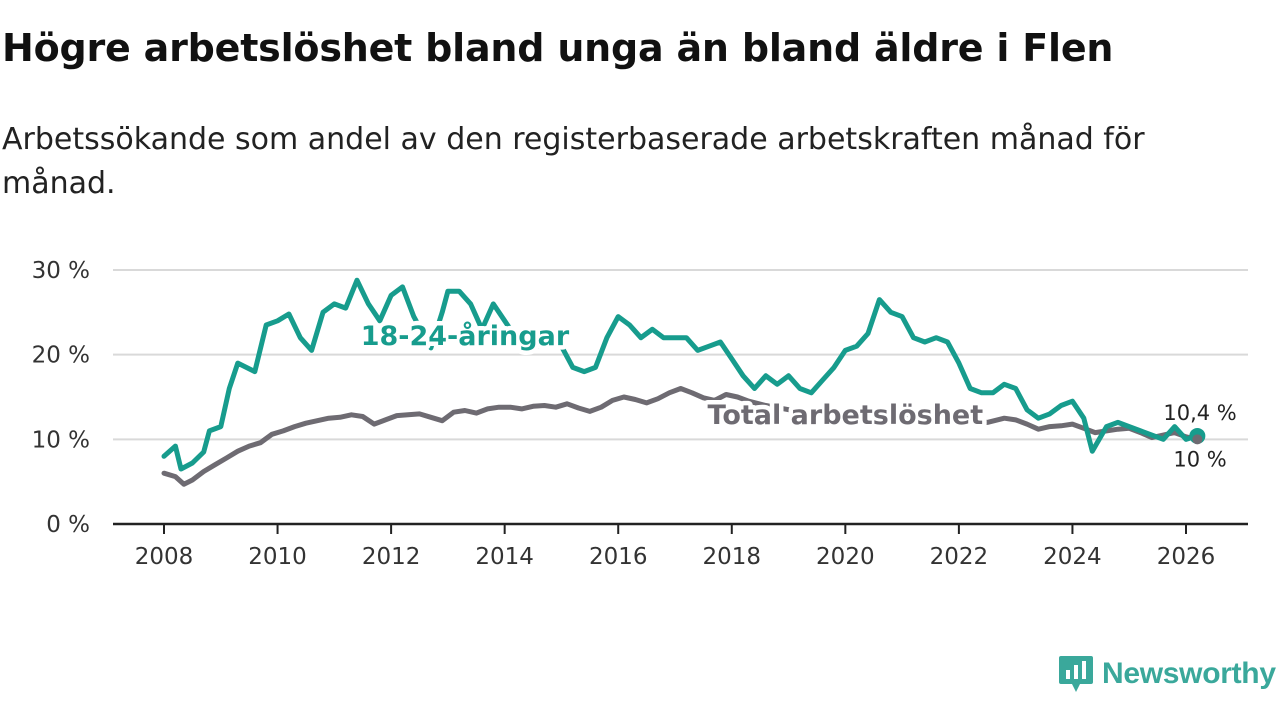 The height and width of the screenshot is (720, 1280). Describe the element at coordinates (61, 356) in the screenshot. I see `y-tick-label: 20 %` at that location.